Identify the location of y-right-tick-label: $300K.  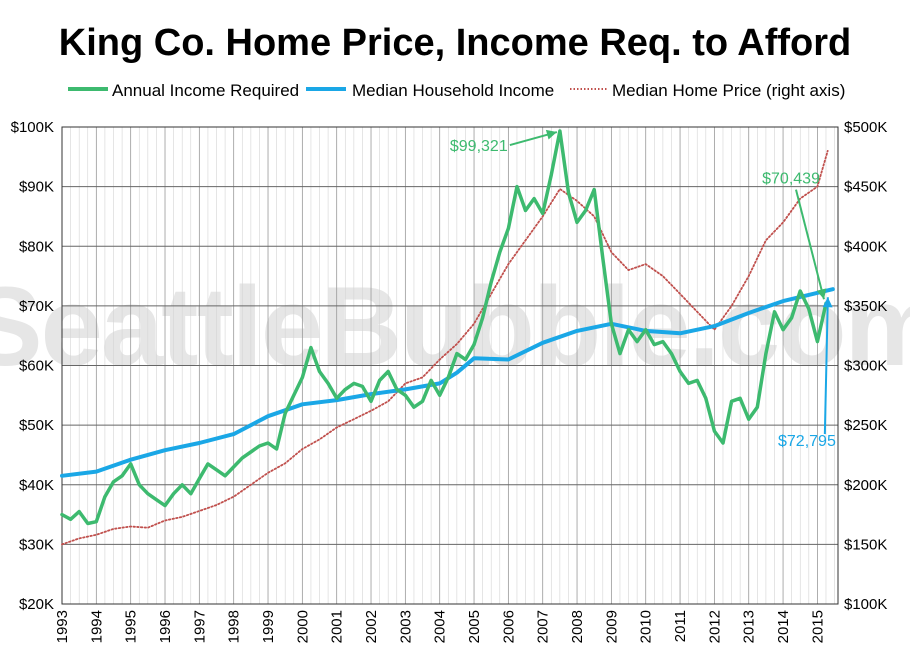
(865, 366).